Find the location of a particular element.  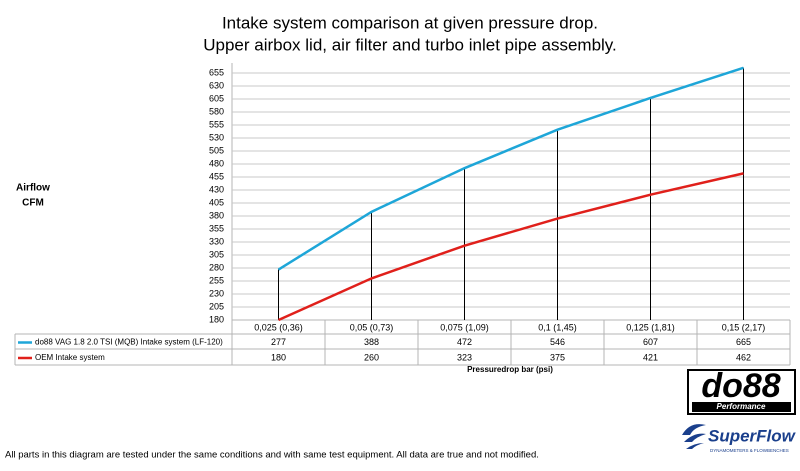

x-tick-label: 0,1 (1,45) is located at coordinates (557, 327).